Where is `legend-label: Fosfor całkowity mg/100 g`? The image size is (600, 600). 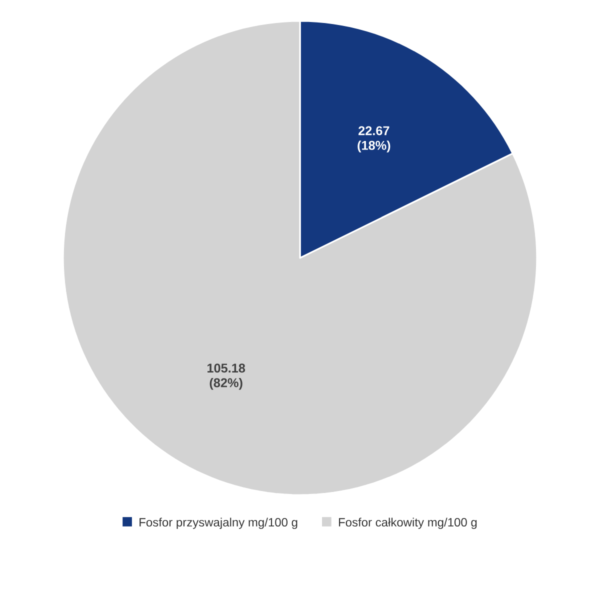
legend-label: Fosfor całkowity mg/100 g is located at coordinates (407, 523).